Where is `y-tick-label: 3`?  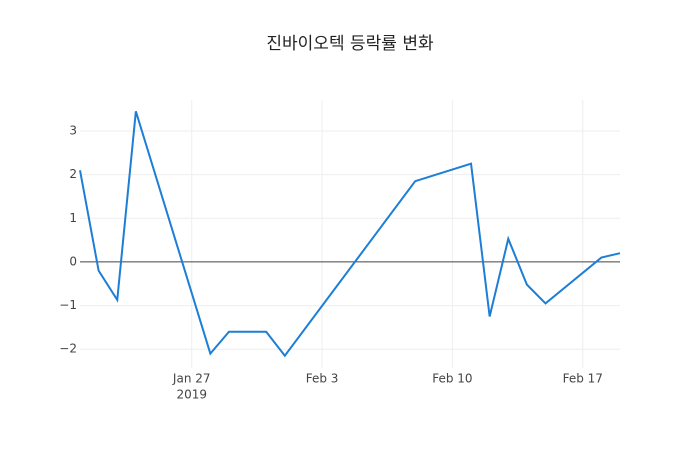 y-tick-label: 3 is located at coordinates (73, 130).